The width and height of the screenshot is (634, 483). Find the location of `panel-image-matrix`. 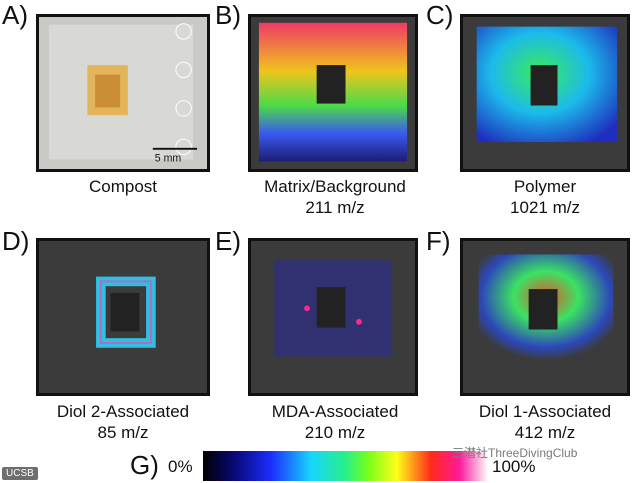

panel-image-matrix is located at coordinates (333, 93).